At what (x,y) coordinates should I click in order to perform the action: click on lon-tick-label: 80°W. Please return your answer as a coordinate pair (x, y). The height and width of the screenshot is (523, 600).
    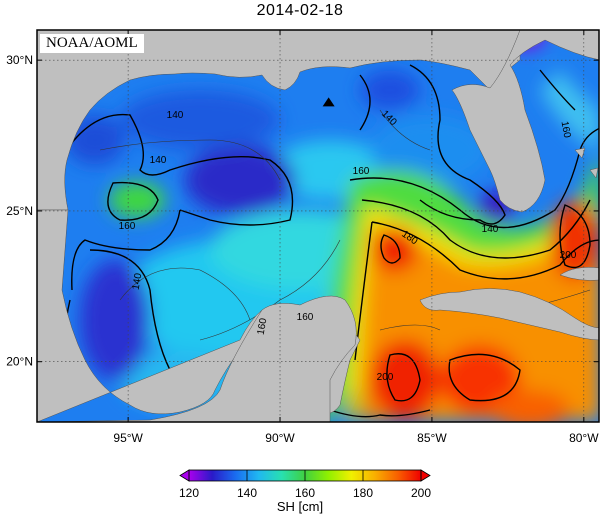
    Looking at the image, I should click on (584, 438).